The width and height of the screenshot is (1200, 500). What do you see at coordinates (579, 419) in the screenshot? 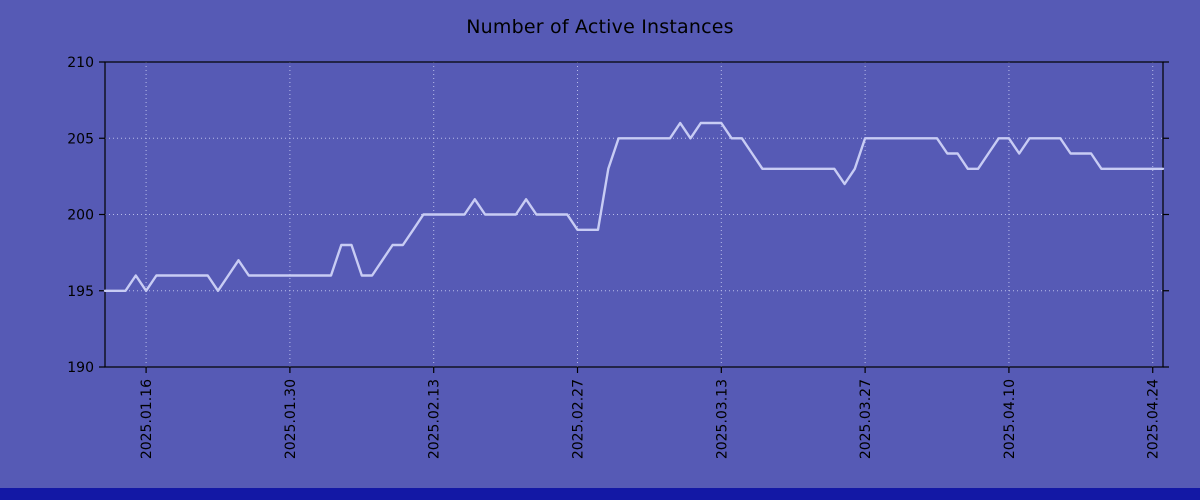
I see `svg-text: 2025.02.27` at bounding box center [579, 419].